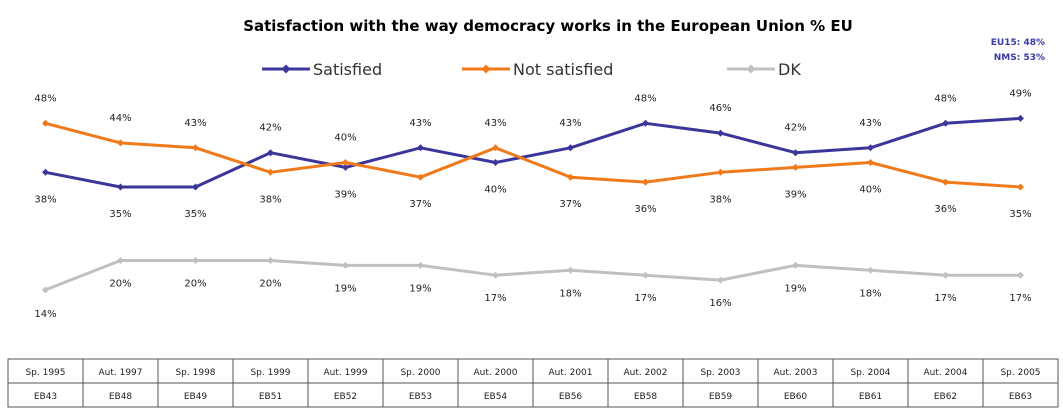 This screenshot has width=1063, height=417. What do you see at coordinates (196, 397) in the screenshot?
I see `category-survey: EB49` at bounding box center [196, 397].